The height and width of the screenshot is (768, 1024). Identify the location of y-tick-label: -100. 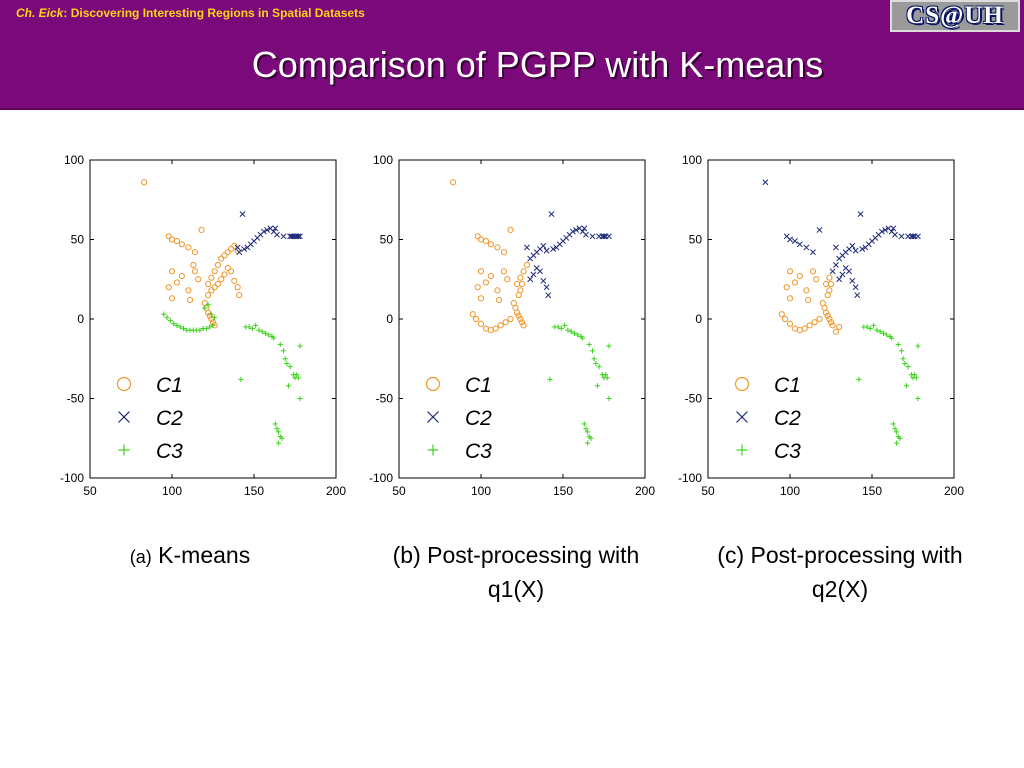
(690, 478).